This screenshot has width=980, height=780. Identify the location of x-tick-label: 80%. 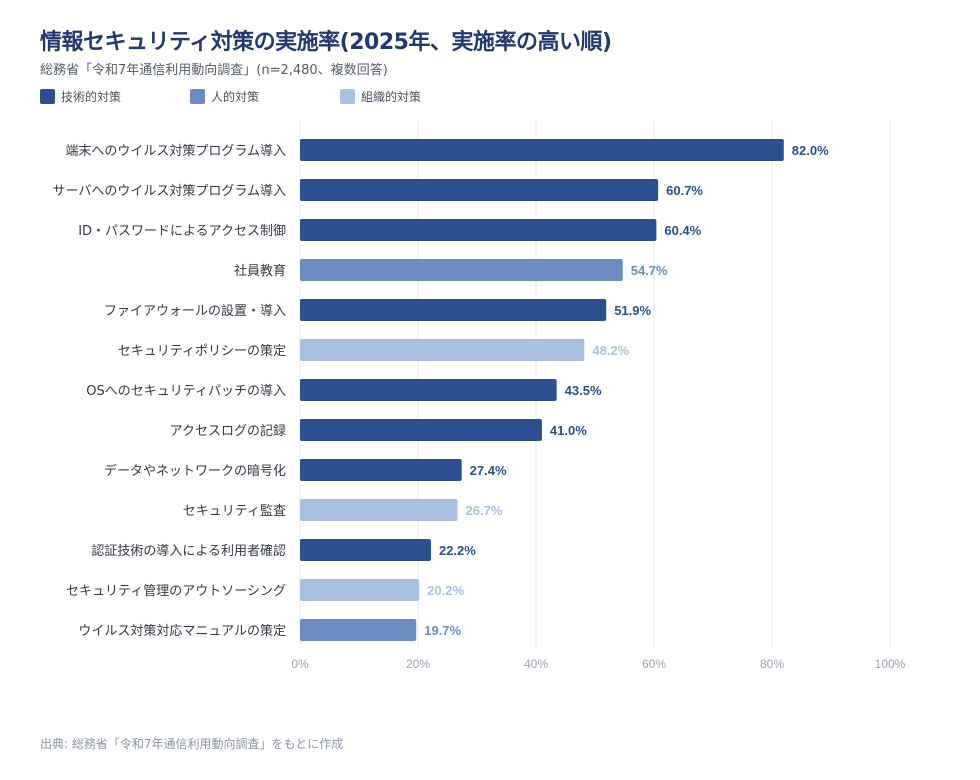
(772, 664).